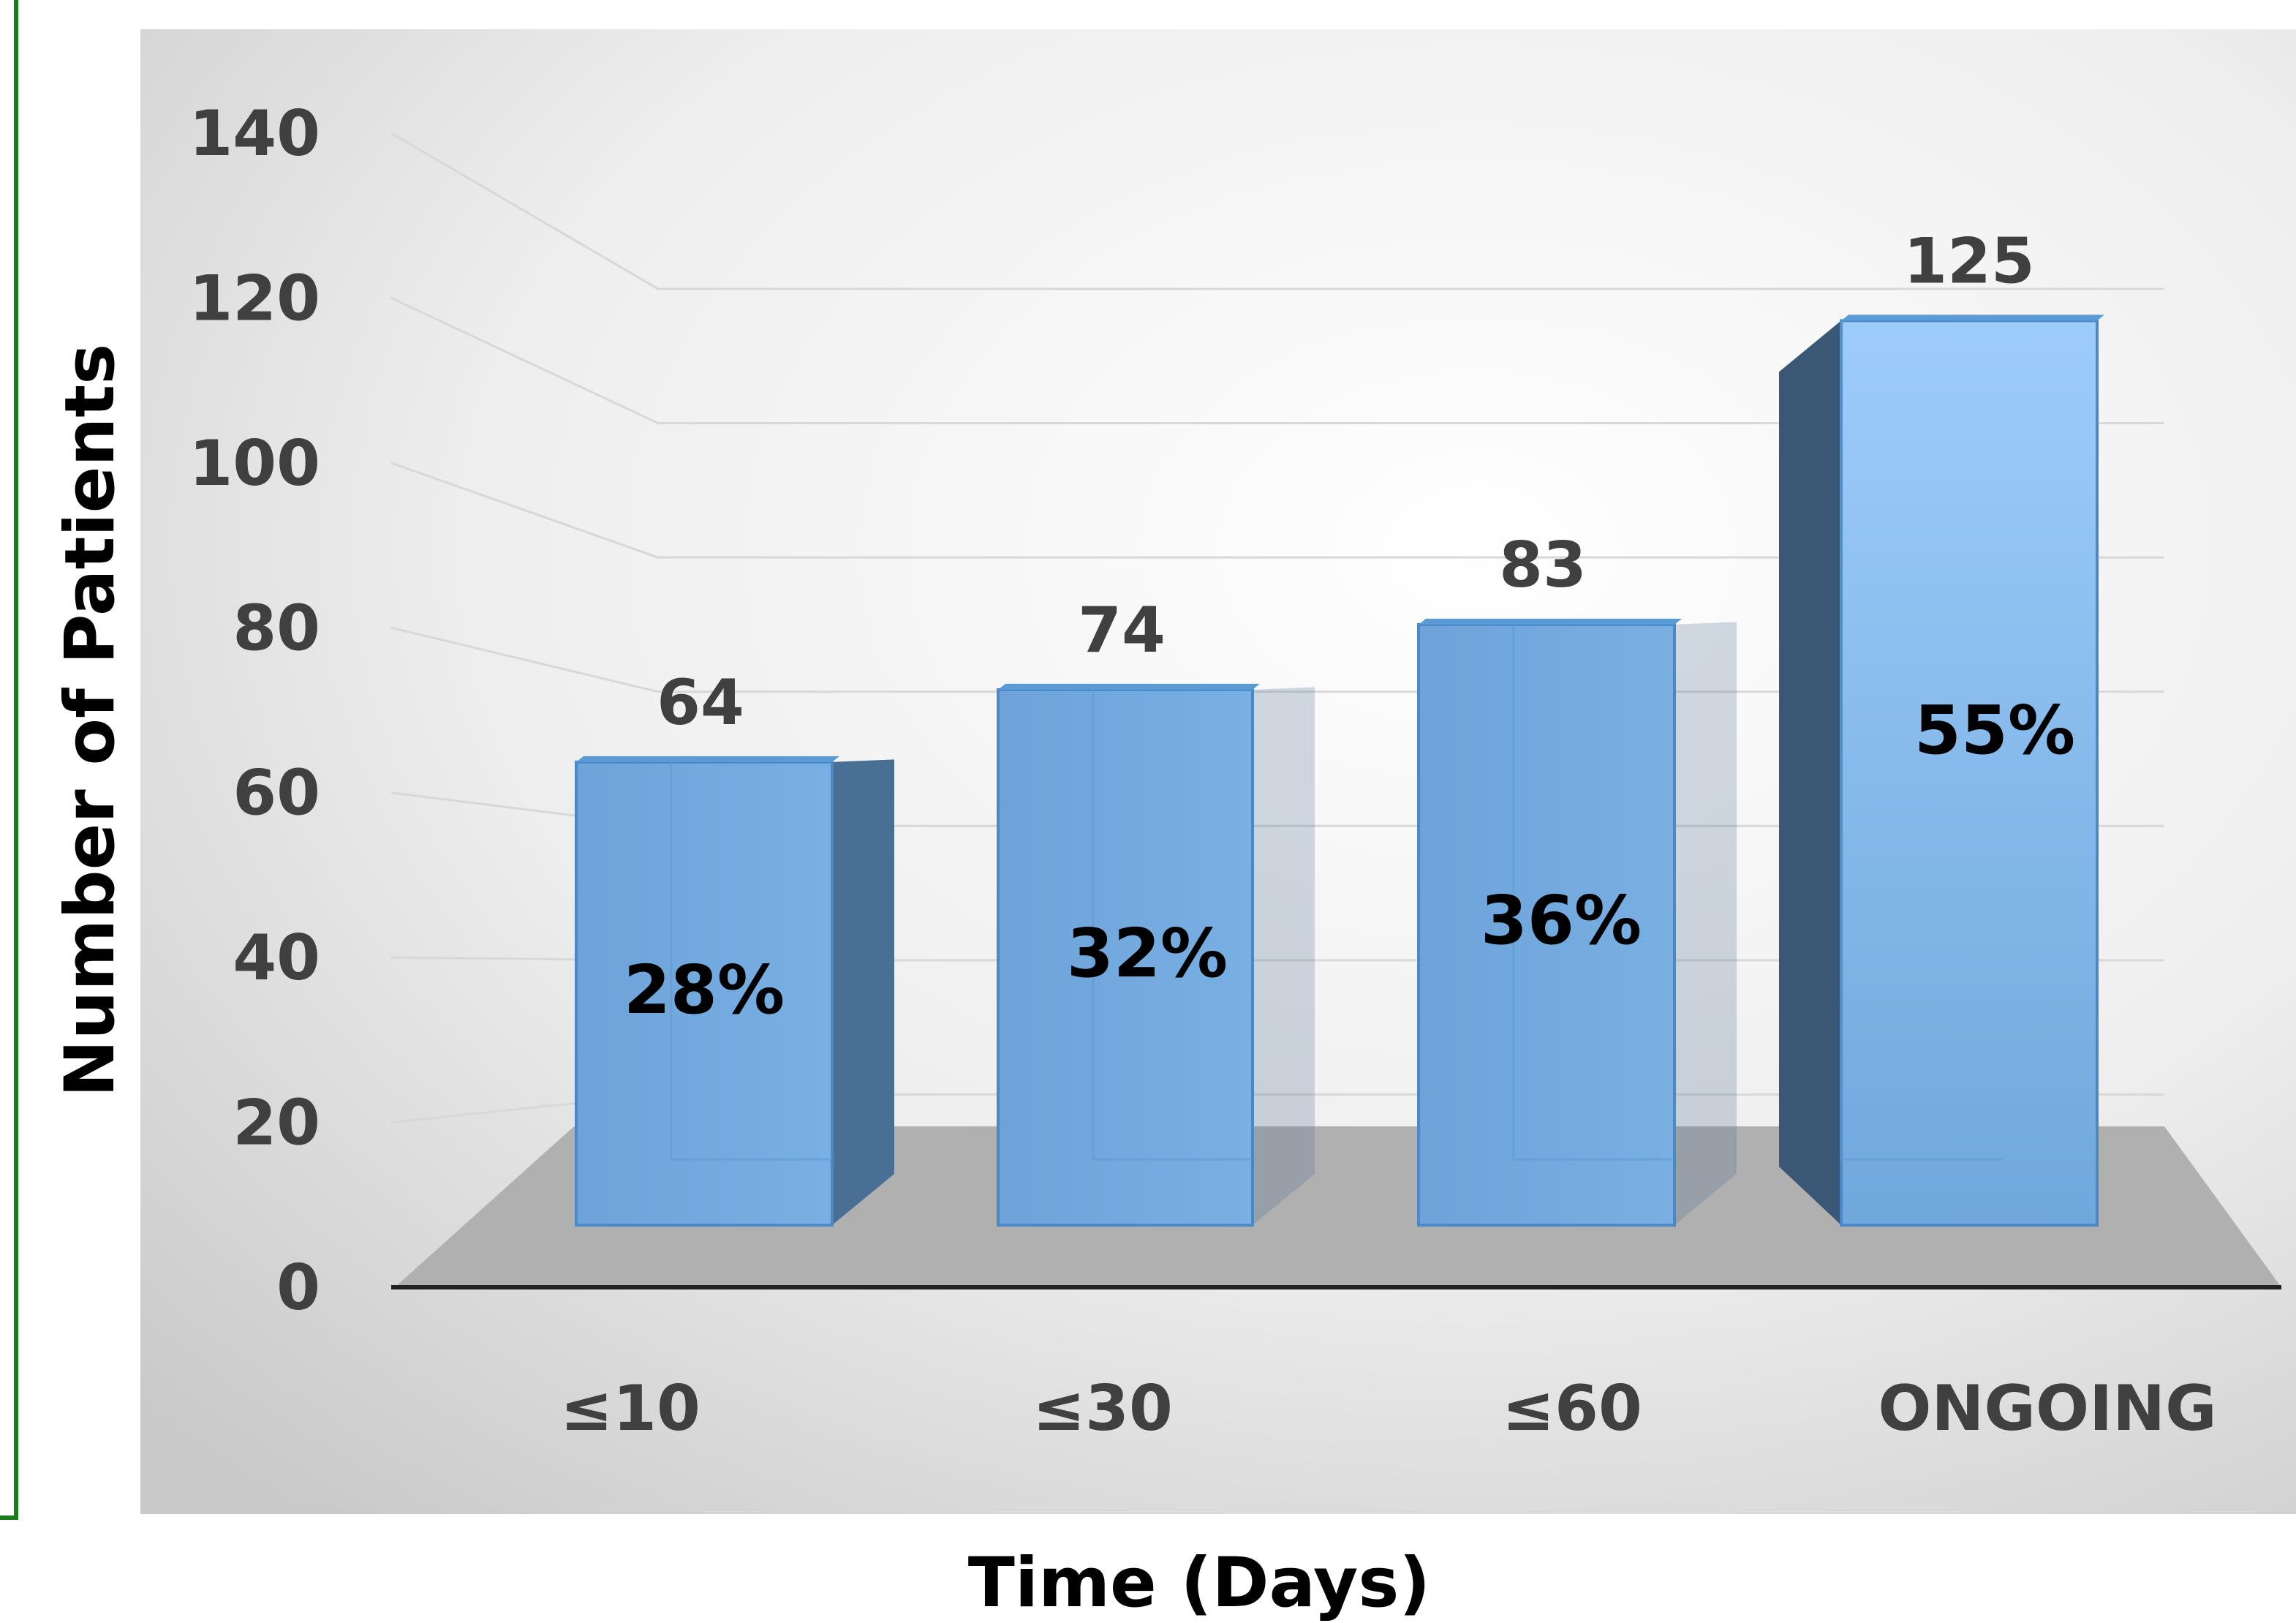  What do you see at coordinates (276, 628) in the screenshot?
I see `y-tick-label: 80` at bounding box center [276, 628].